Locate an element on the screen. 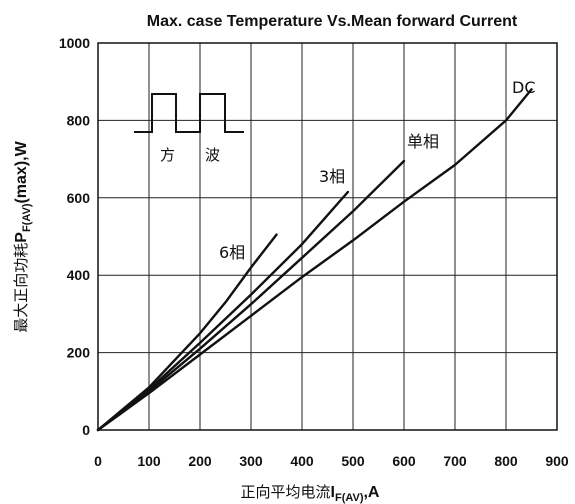 The height and width of the screenshot is (504, 575). x-tick-label: 800 is located at coordinates (506, 461).